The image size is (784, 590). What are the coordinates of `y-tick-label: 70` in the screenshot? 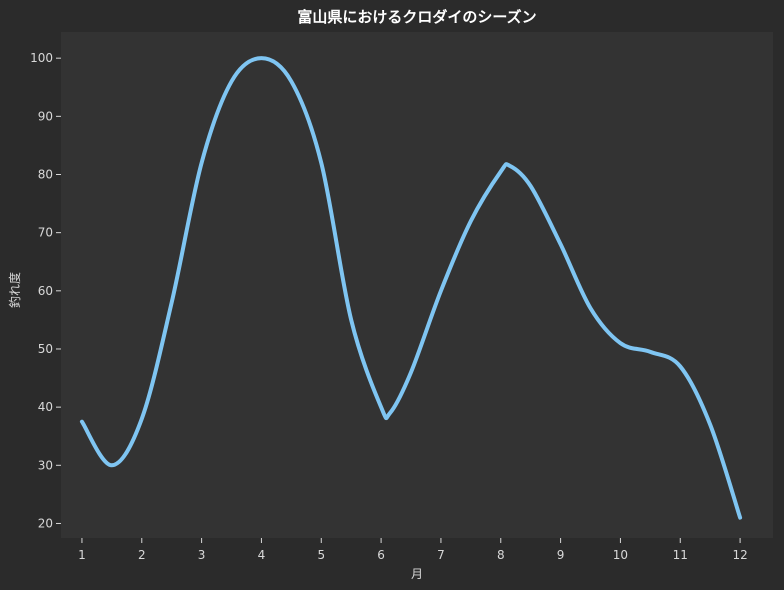 It's located at (45, 233).